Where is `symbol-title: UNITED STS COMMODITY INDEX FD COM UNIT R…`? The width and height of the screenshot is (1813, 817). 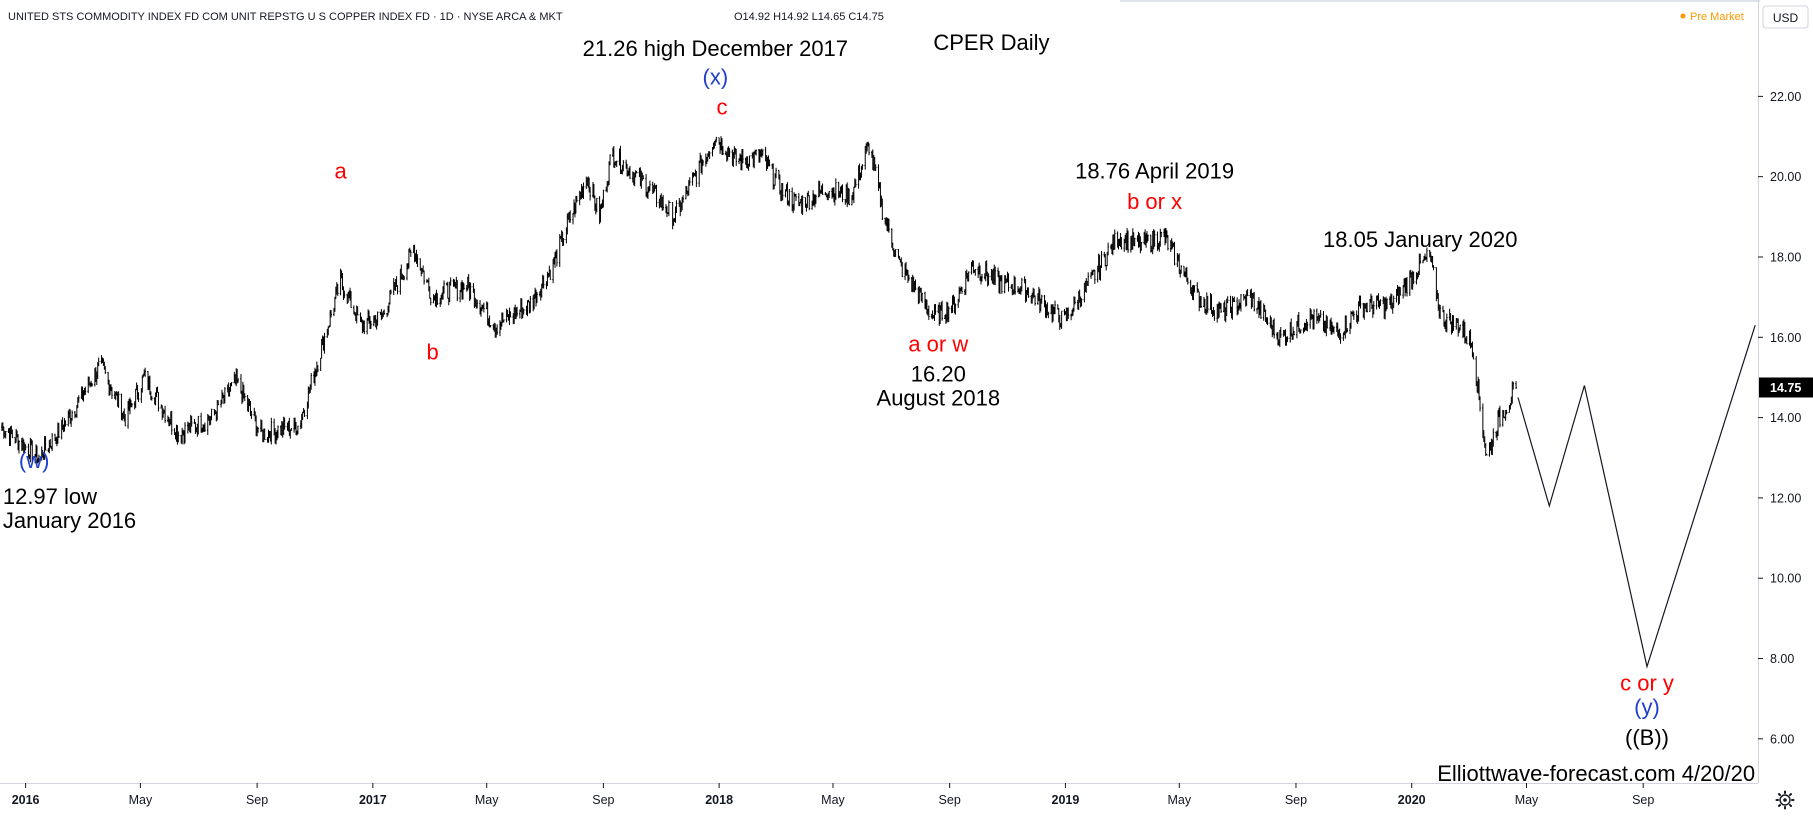
symbol-title: UNITED STS COMMODITY INDEX FD COM UNIT R… is located at coordinates (285, 17).